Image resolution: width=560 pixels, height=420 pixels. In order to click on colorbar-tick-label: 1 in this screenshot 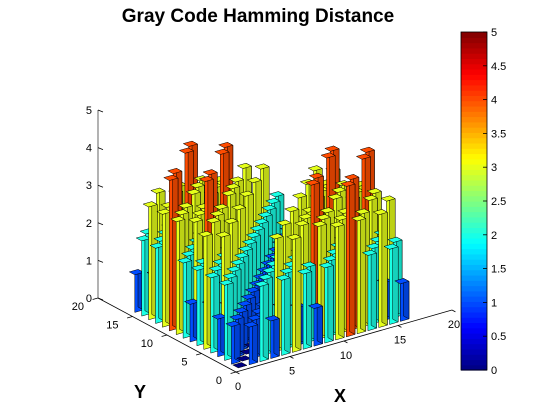, I will do `click(494, 303)`.